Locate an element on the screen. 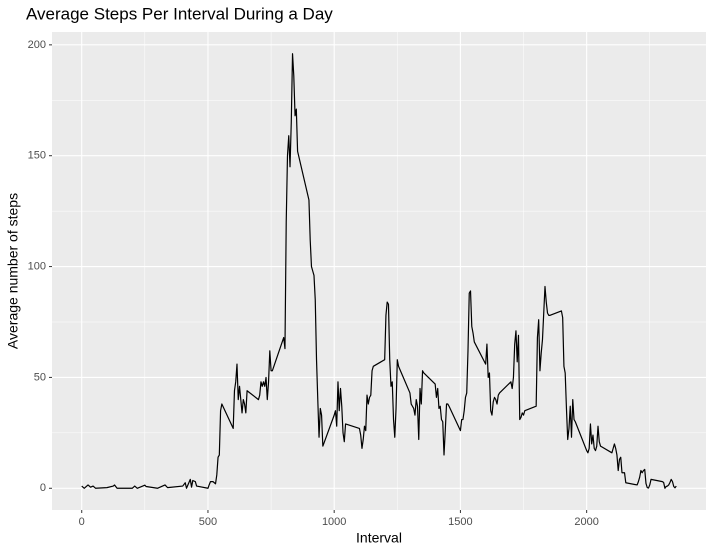 This screenshot has width=714, height=550. x-tick-label: 1000 is located at coordinates (334, 522).